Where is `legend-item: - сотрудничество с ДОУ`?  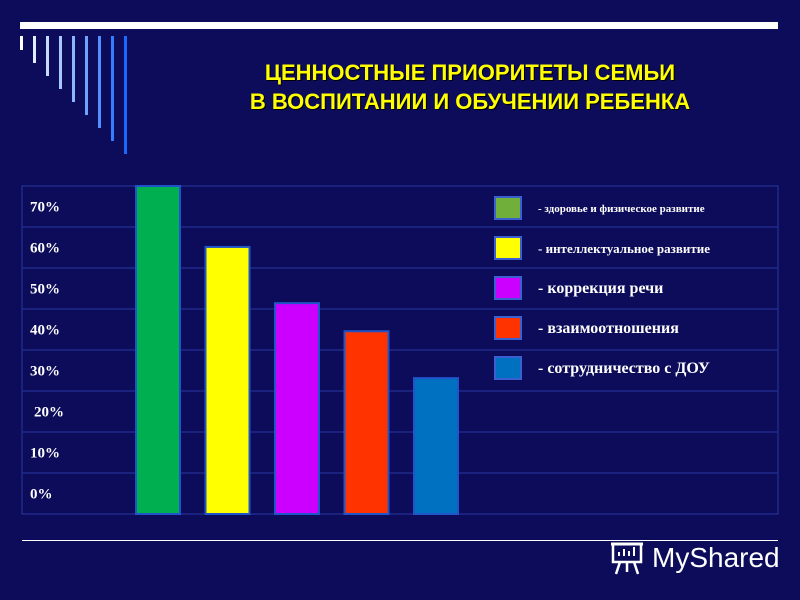 legend-item: - сотрудничество с ДОУ is located at coordinates (644, 369).